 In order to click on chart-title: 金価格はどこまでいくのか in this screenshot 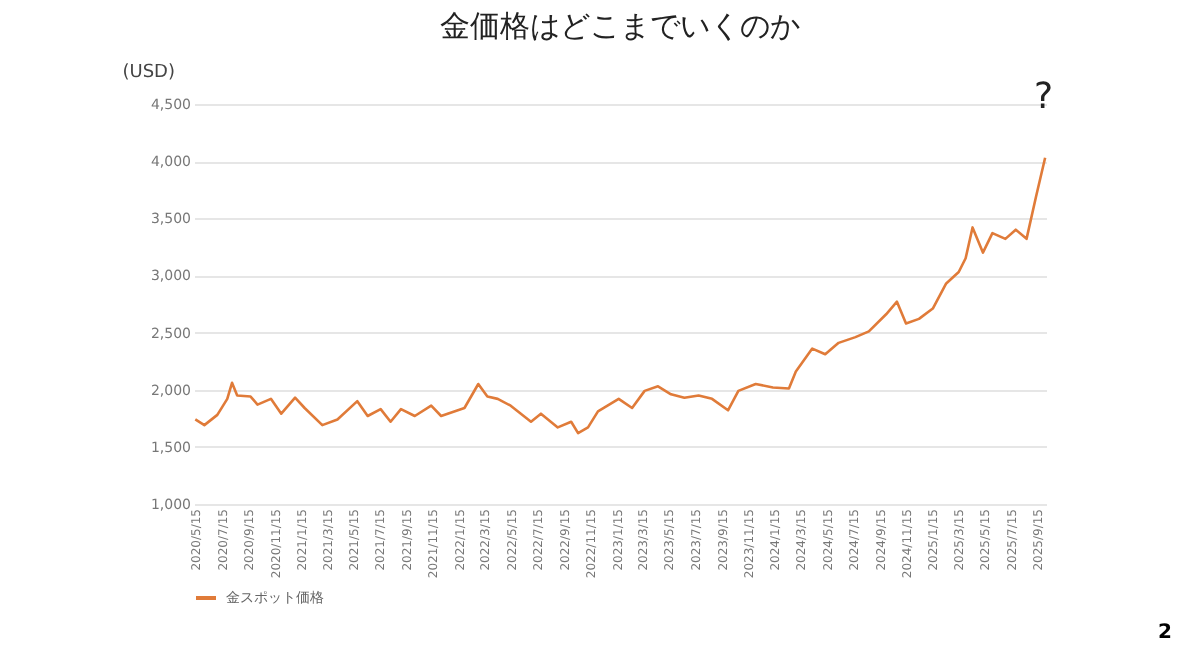, I will do `click(620, 26)`.